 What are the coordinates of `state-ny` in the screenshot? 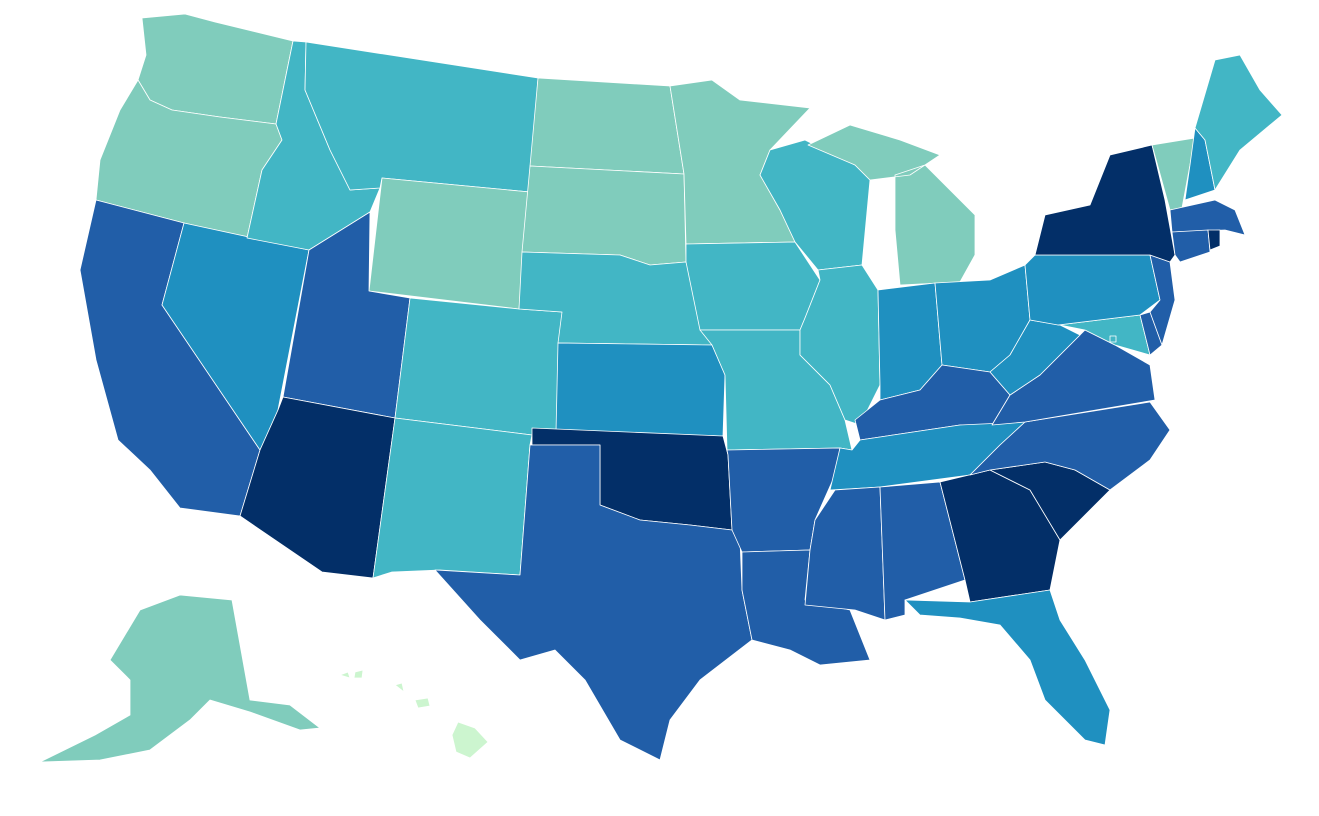 It's located at (1105, 203).